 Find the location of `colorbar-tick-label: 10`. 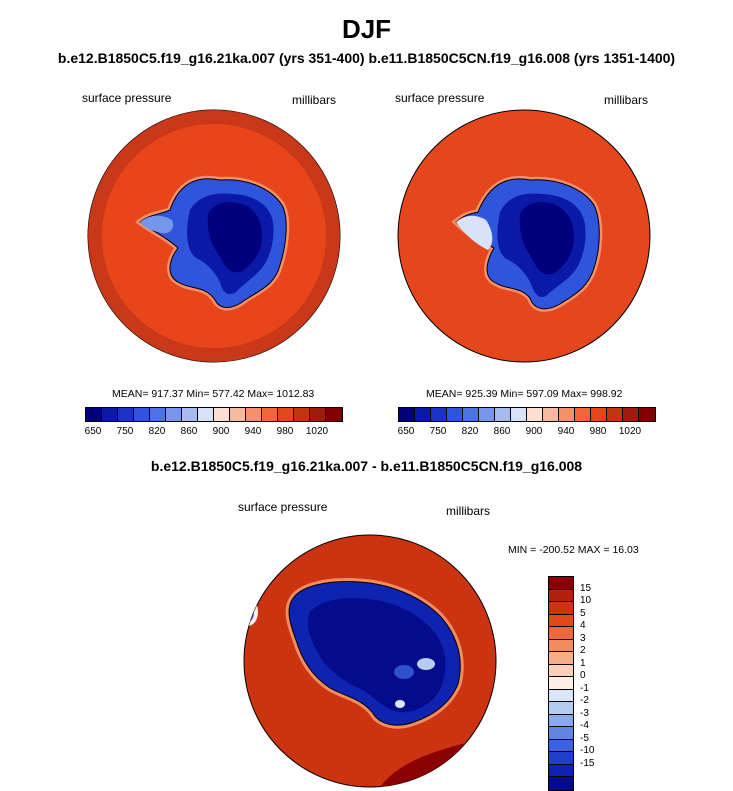

colorbar-tick-label: 10 is located at coordinates (586, 600).